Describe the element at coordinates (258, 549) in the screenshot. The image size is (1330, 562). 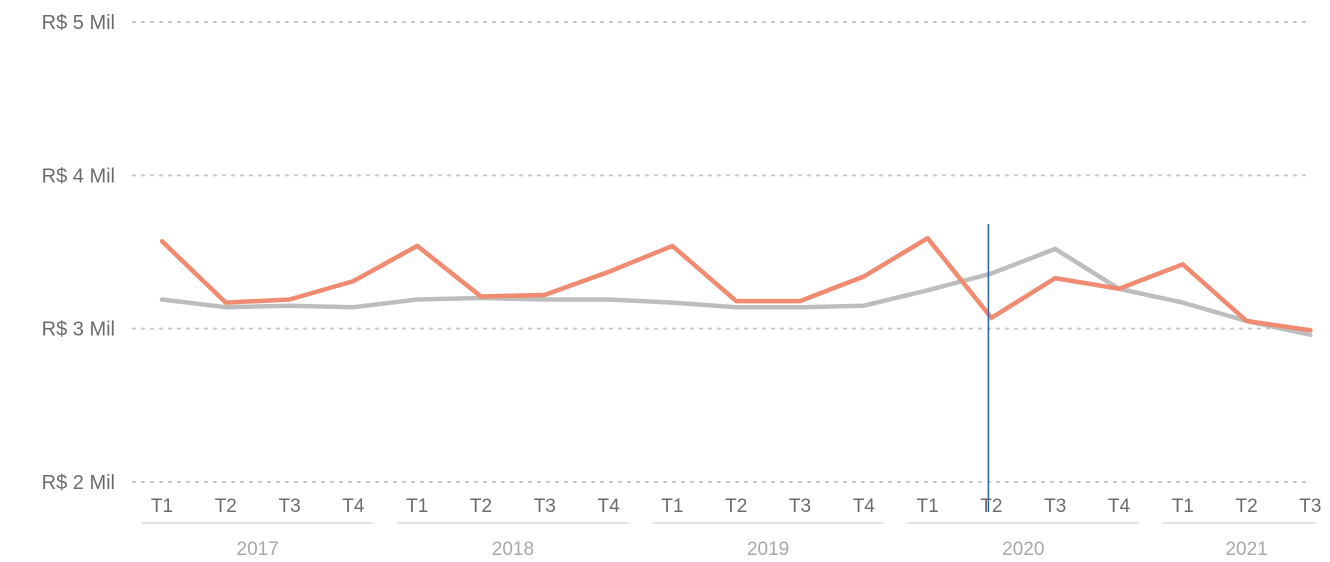
I see `year-label: 2017` at that location.